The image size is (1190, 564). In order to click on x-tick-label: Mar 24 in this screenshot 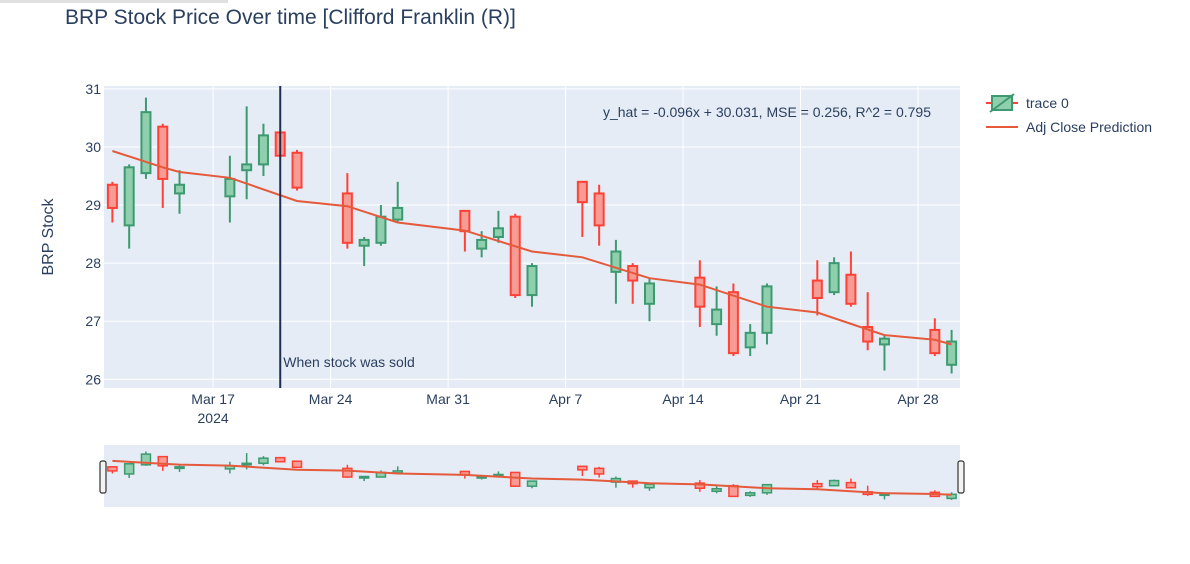, I will do `click(331, 399)`.